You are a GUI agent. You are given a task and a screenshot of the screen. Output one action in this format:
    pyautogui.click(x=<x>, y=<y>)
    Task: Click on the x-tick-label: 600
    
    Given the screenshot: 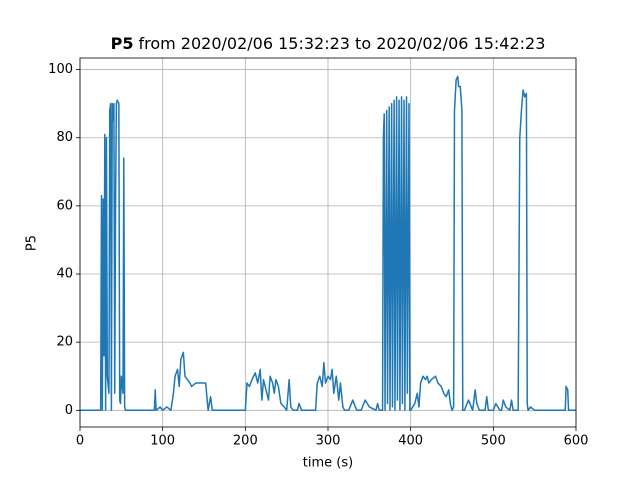 What is the action you would take?
    pyautogui.click(x=576, y=441)
    